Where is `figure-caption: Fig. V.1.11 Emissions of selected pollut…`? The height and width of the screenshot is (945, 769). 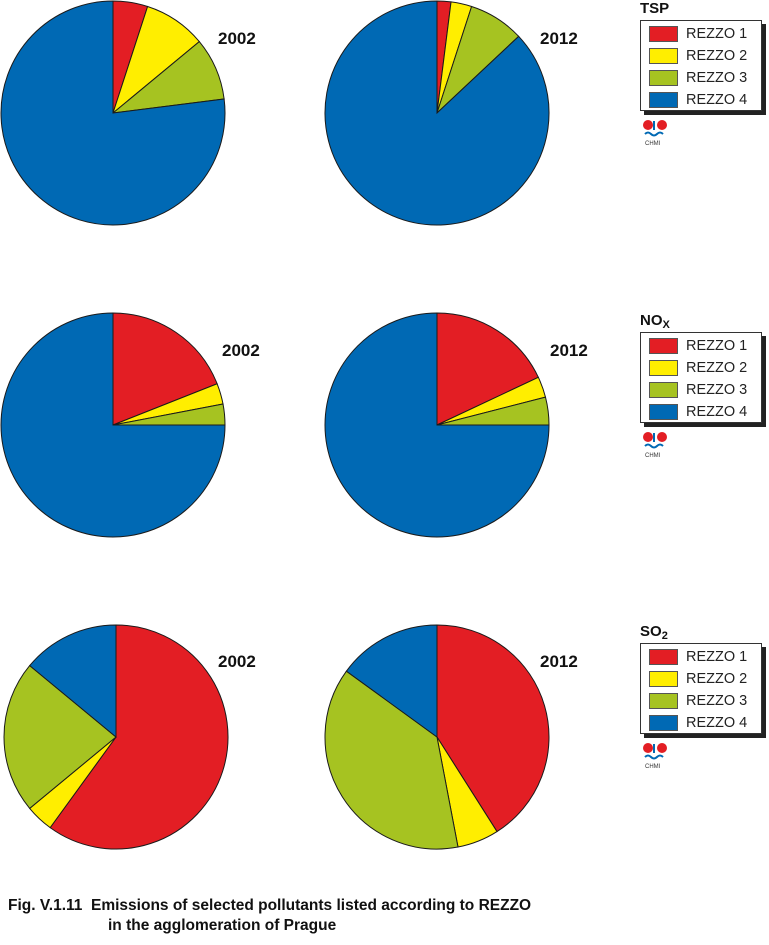
figure-caption: Fig. V.1.11 Emissions of selected pollut… is located at coordinates (269, 916).